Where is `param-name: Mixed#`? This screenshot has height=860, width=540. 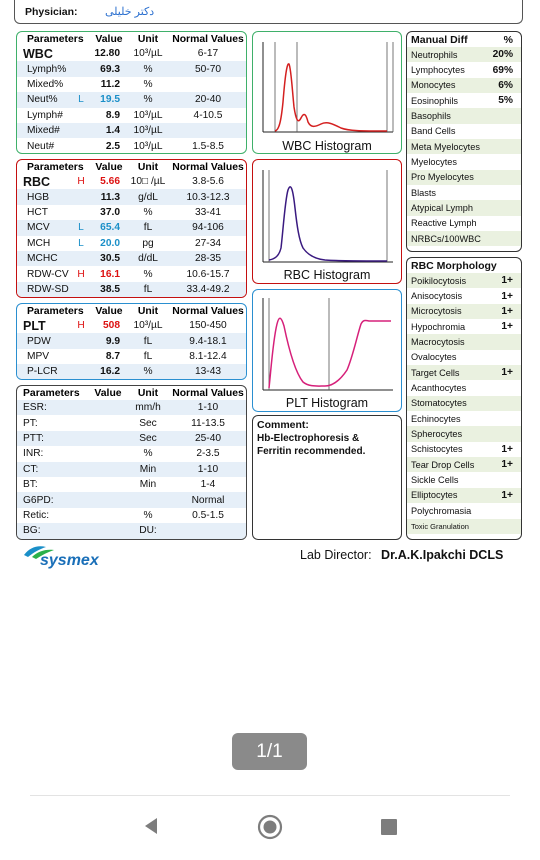 param-name: Mixed# is located at coordinates (44, 130).